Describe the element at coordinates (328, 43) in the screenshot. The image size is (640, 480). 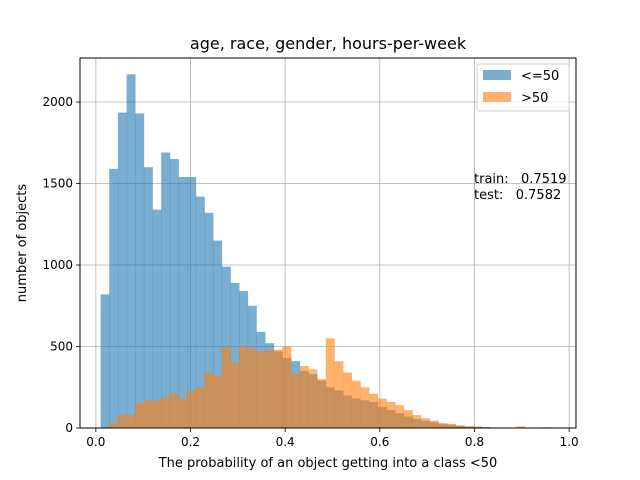
I see `chart-title: age, race, gender, hours-per-week` at that location.